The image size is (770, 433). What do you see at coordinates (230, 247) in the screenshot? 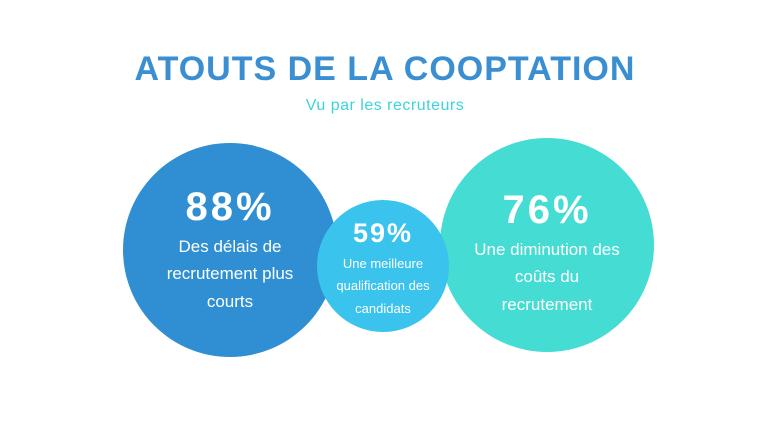
I see `bubble-label-line: Des délais de` at bounding box center [230, 247].